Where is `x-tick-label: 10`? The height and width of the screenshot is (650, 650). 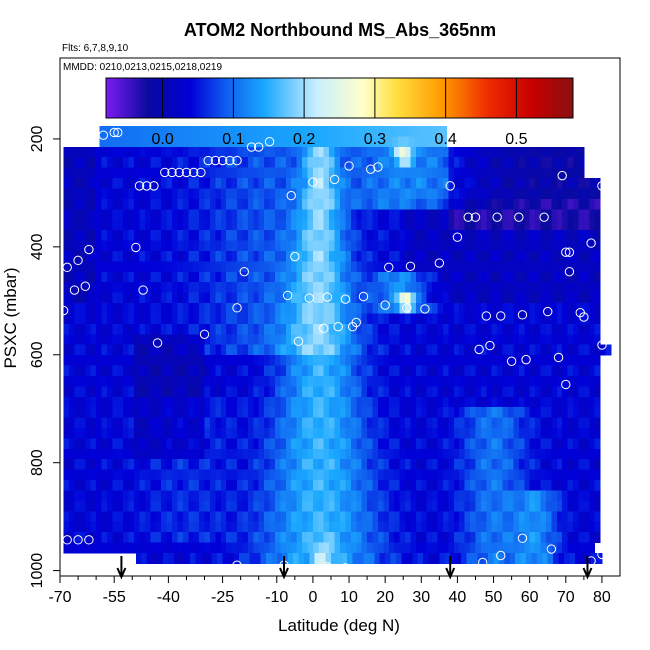
x-tick-label: 10 is located at coordinates (349, 597).